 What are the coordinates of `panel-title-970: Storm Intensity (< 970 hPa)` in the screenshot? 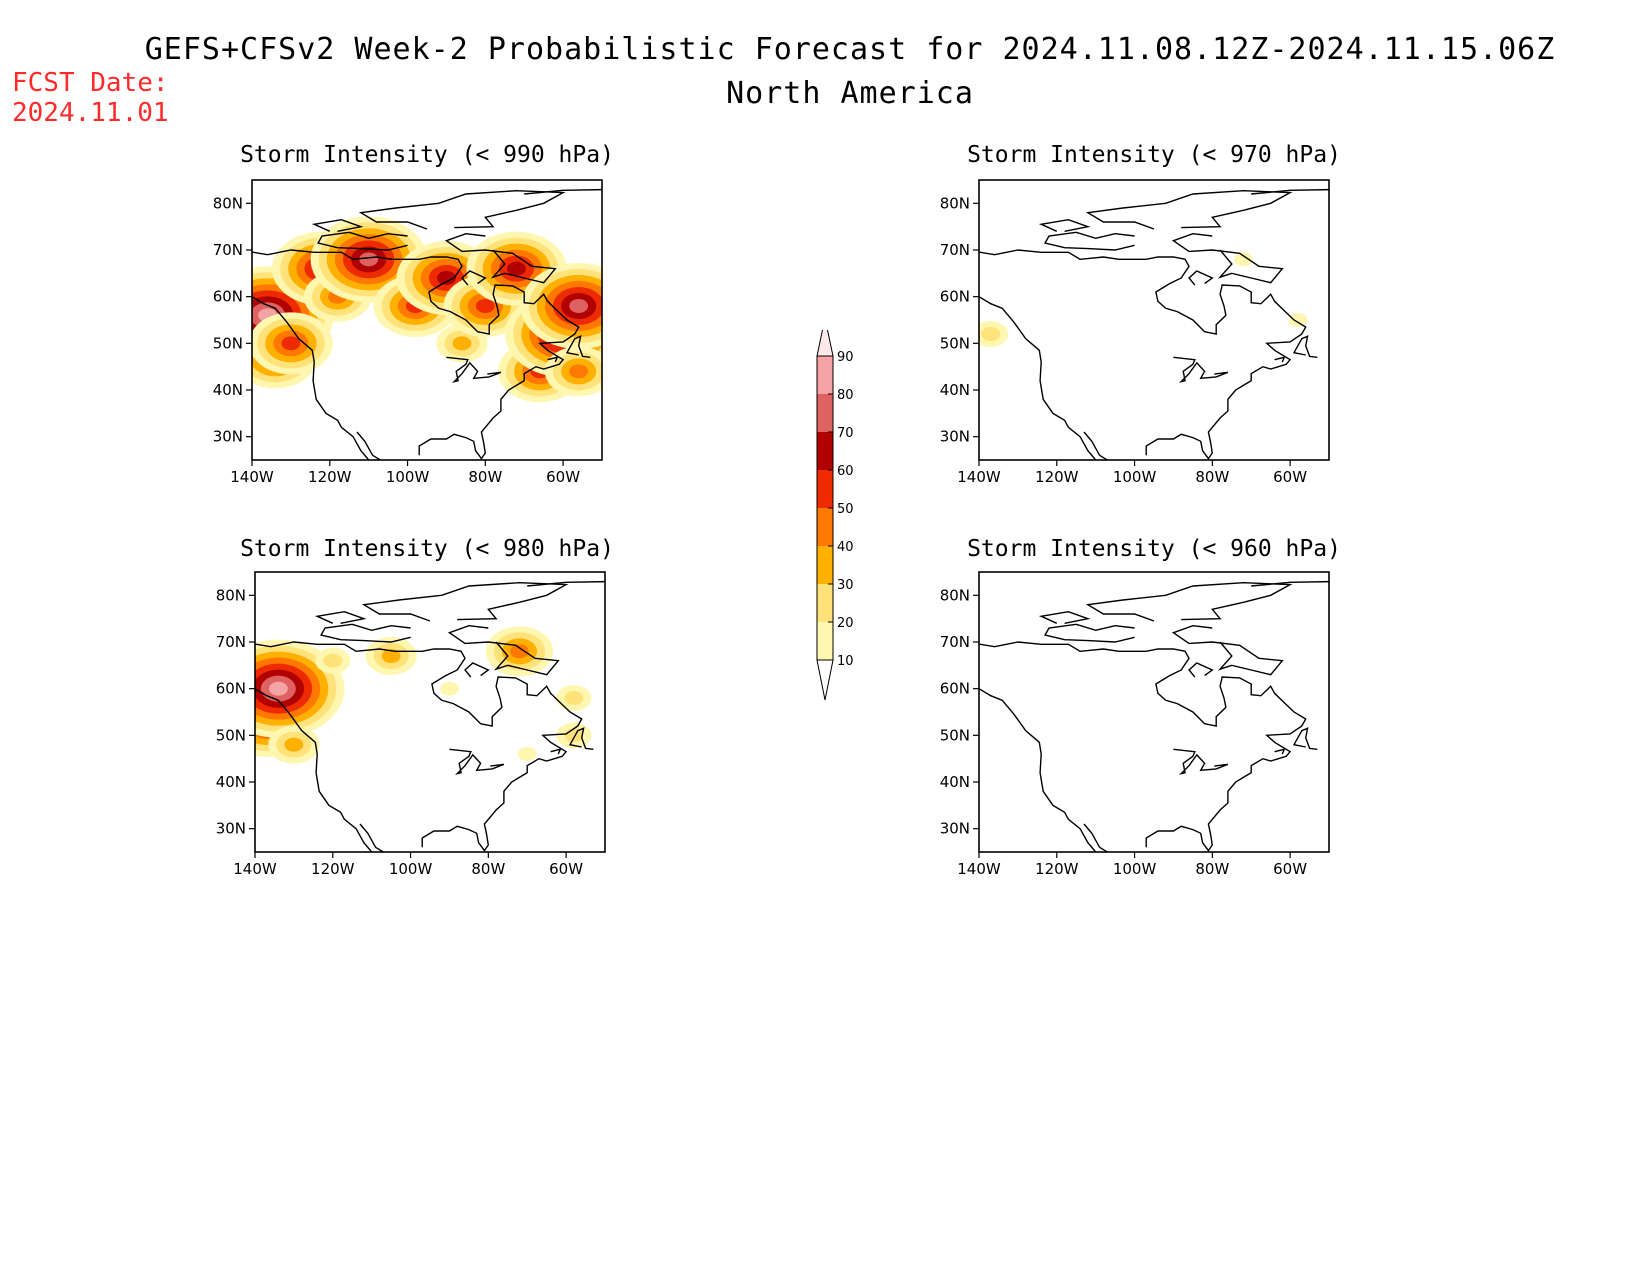 It's located at (1154, 155).